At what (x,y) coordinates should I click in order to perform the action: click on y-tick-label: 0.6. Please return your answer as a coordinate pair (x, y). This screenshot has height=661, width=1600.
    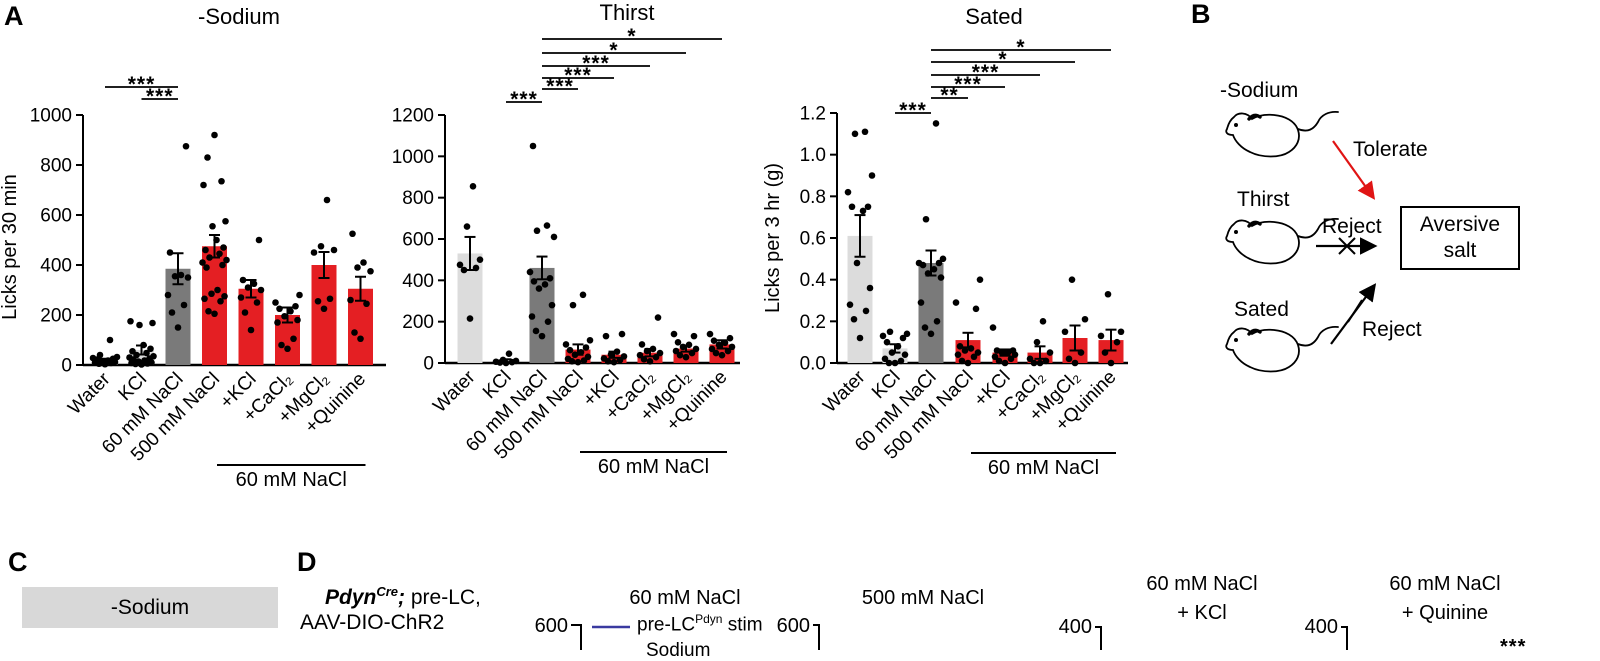
    Looking at the image, I should click on (813, 239).